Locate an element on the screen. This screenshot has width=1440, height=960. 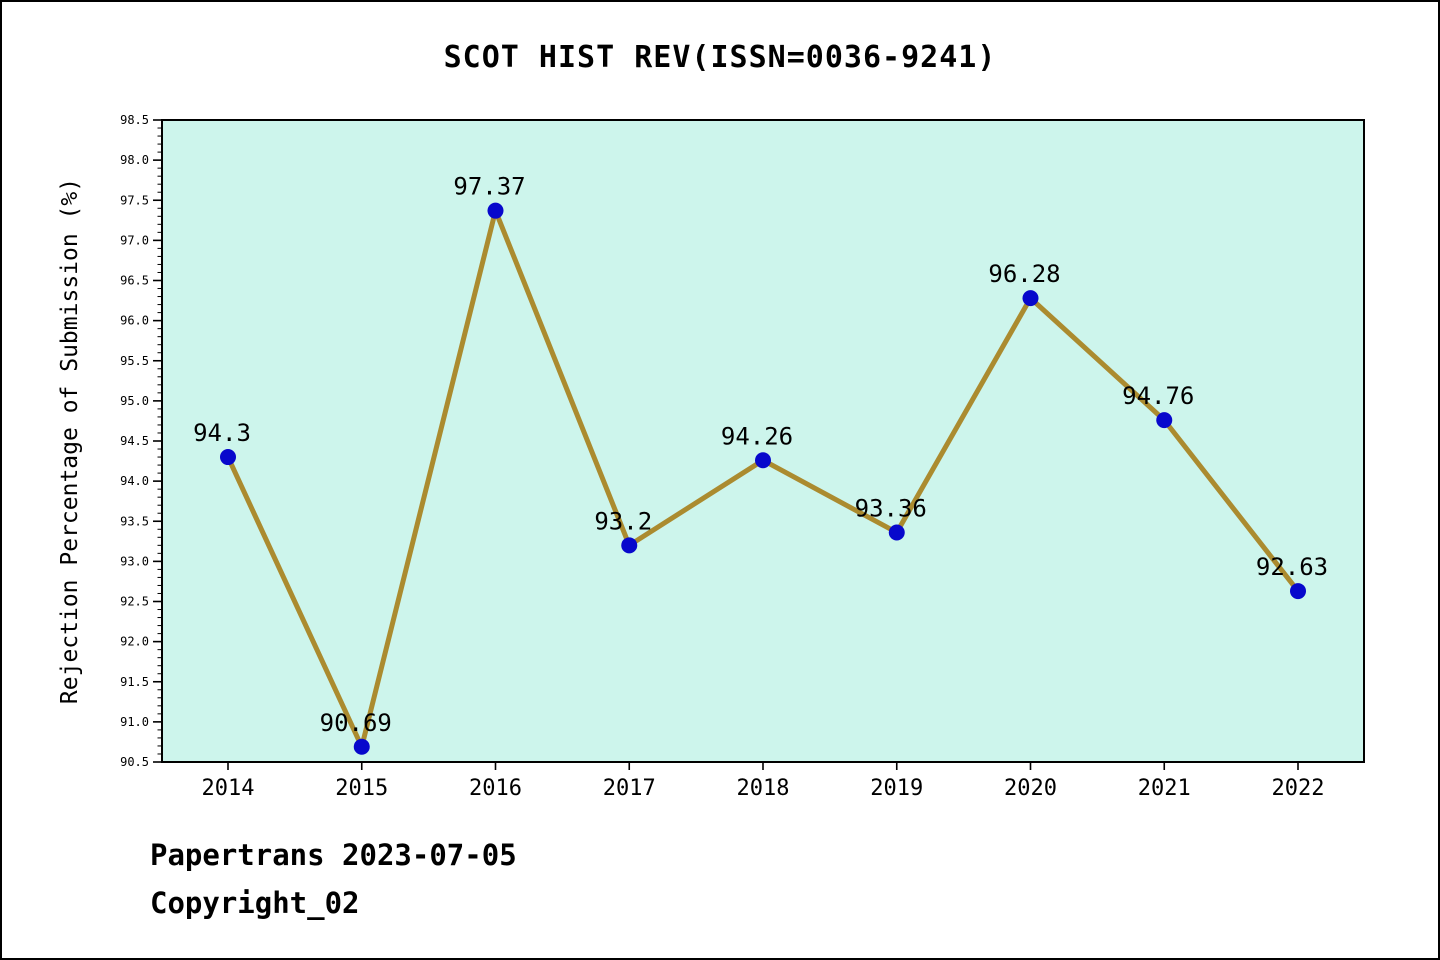
point-label: 94.3 is located at coordinates (222, 433).